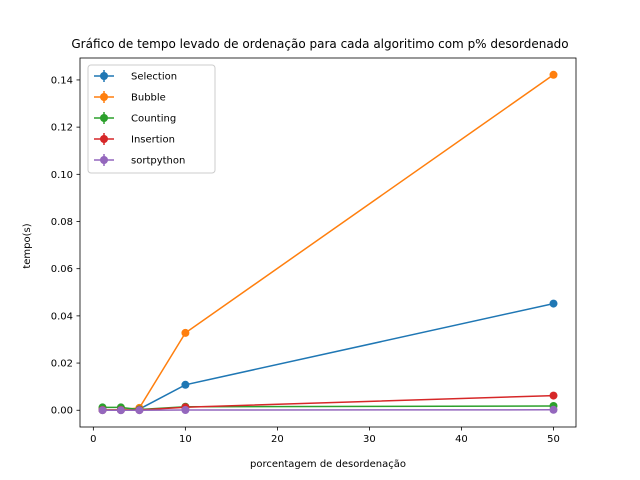 The image size is (640, 480). What do you see at coordinates (62, 128) in the screenshot?
I see `y-tick-label: 0.12` at bounding box center [62, 128].